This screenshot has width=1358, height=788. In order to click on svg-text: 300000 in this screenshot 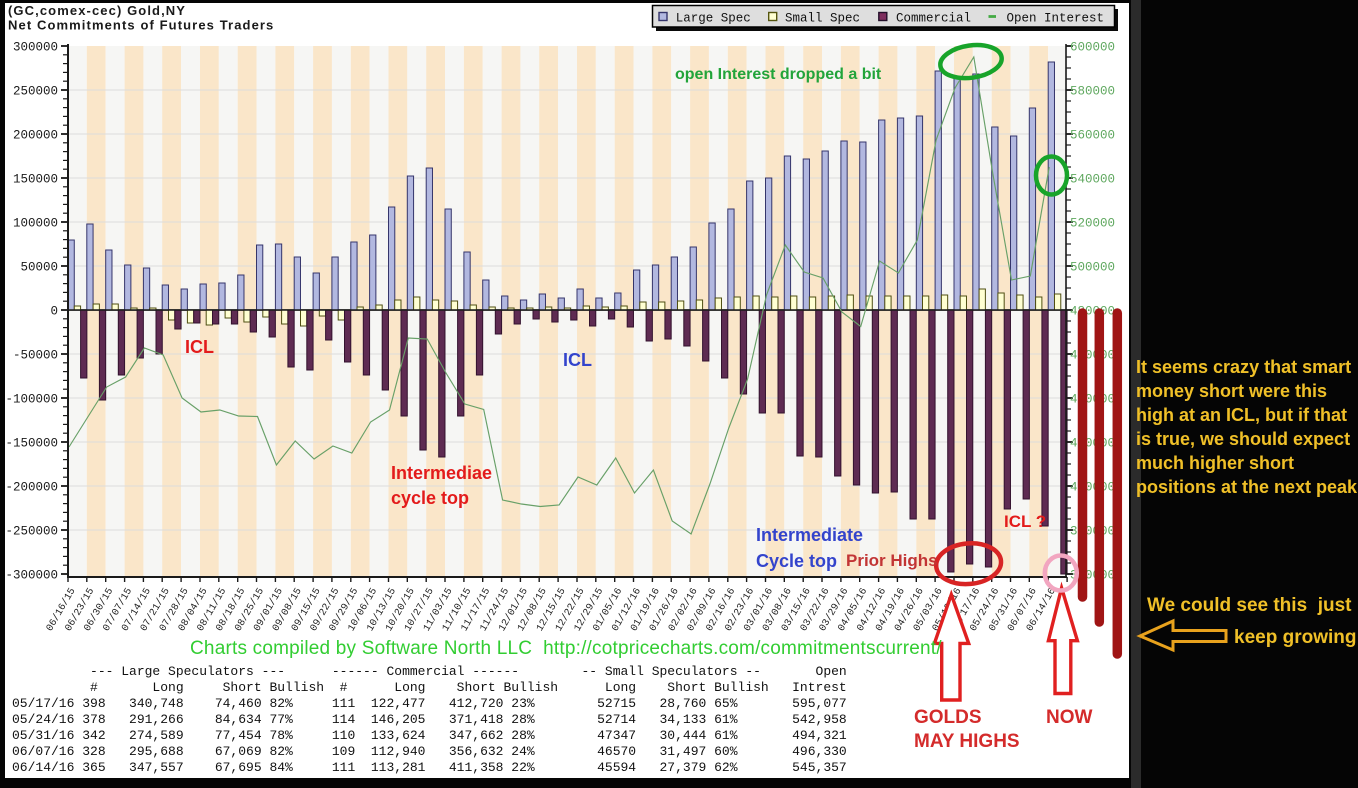, I will do `click(35, 48)`.